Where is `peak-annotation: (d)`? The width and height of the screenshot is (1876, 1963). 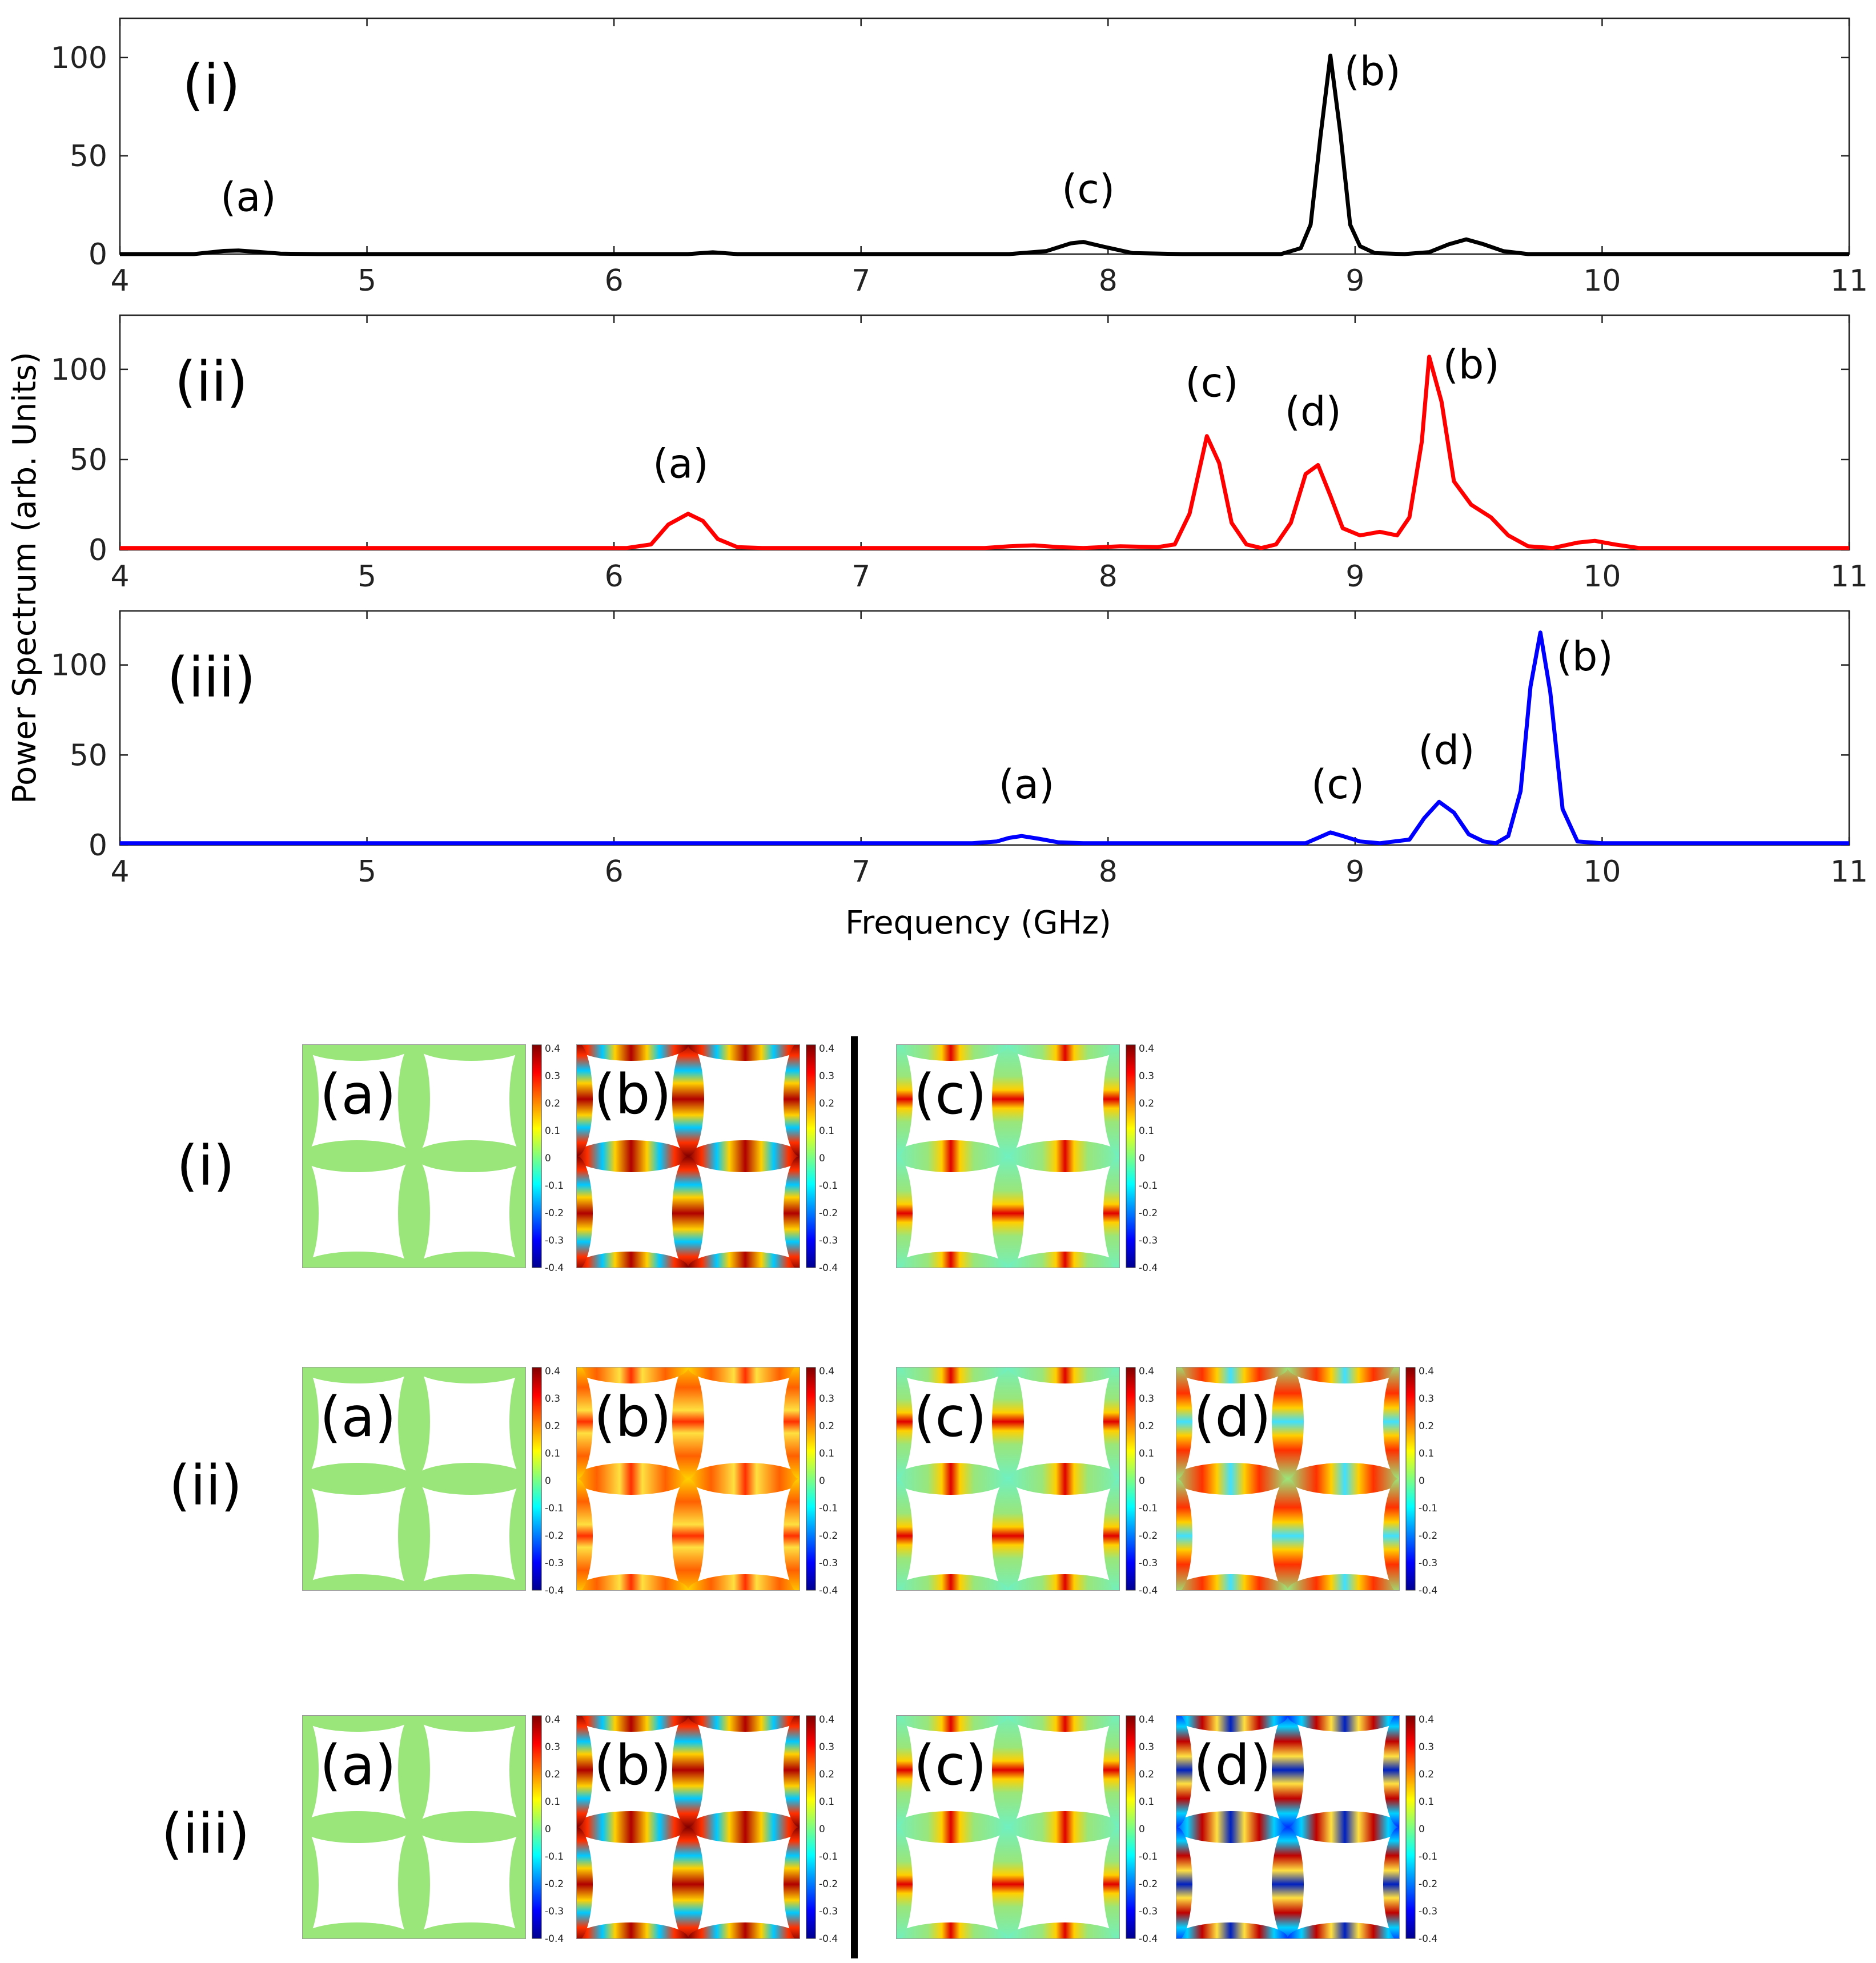
peak-annotation: (d) is located at coordinates (1313, 411).